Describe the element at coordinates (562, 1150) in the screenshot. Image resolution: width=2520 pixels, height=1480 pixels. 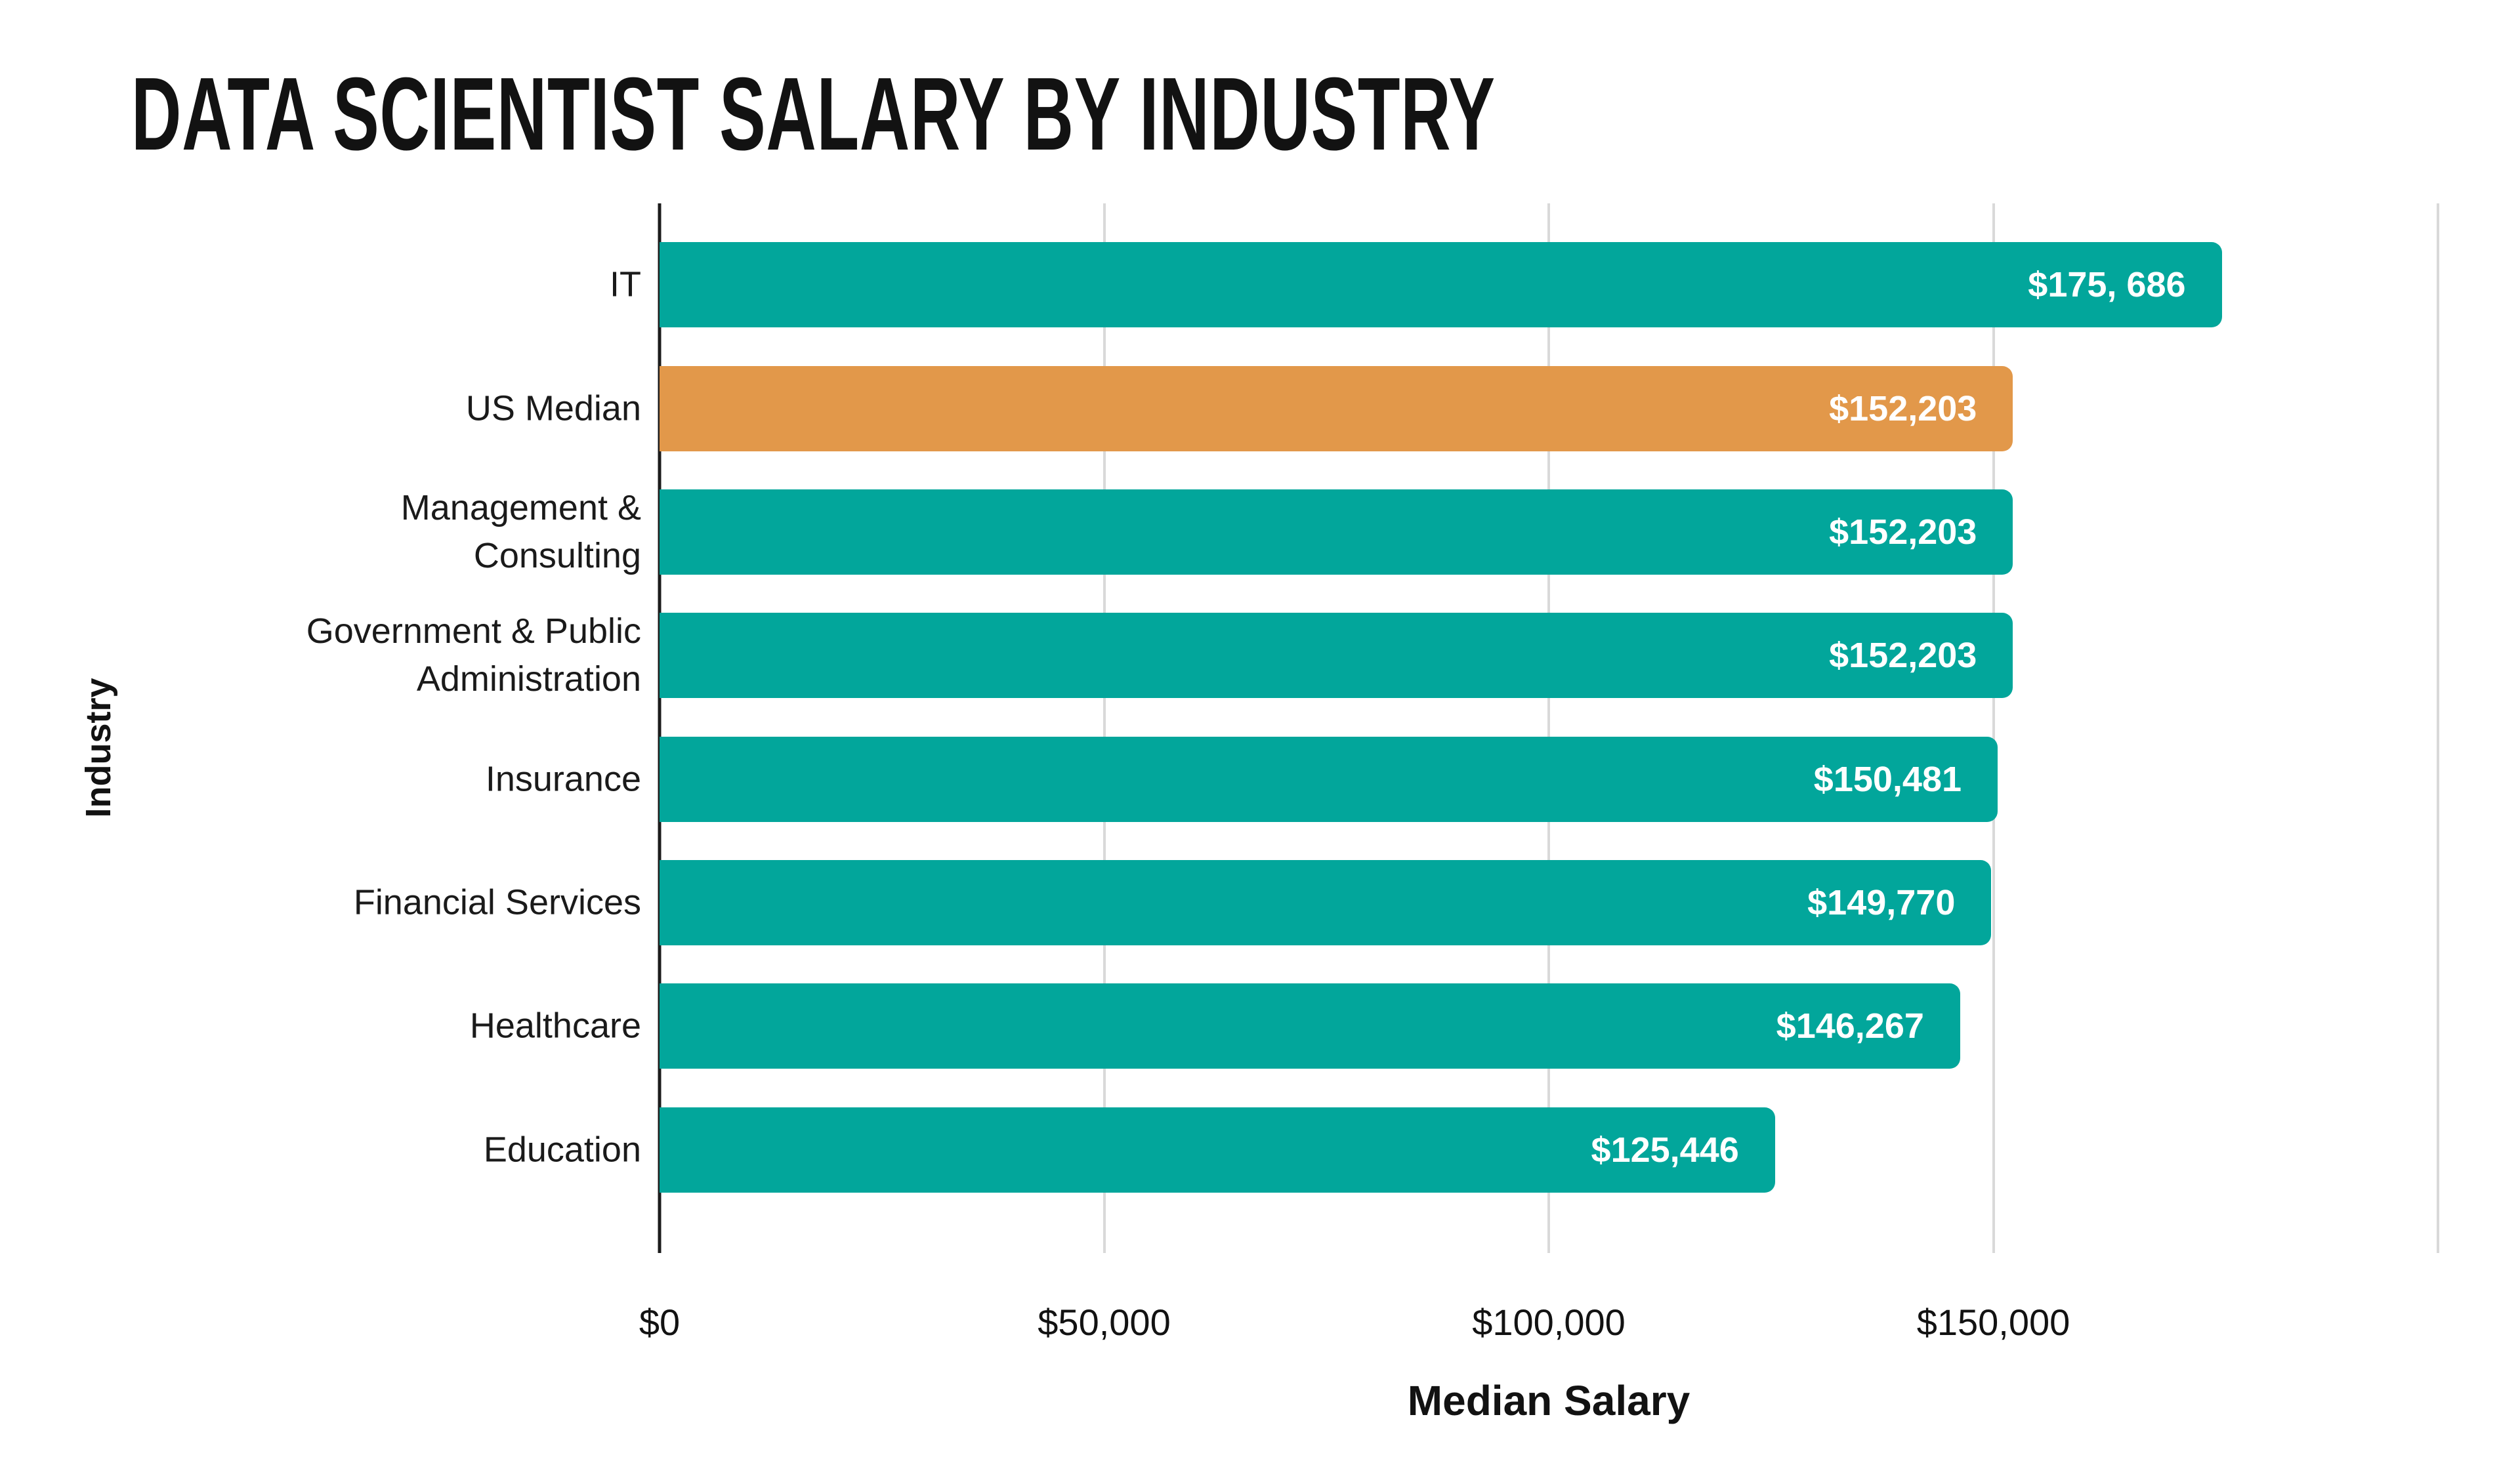
I see `category-label: Education` at that location.